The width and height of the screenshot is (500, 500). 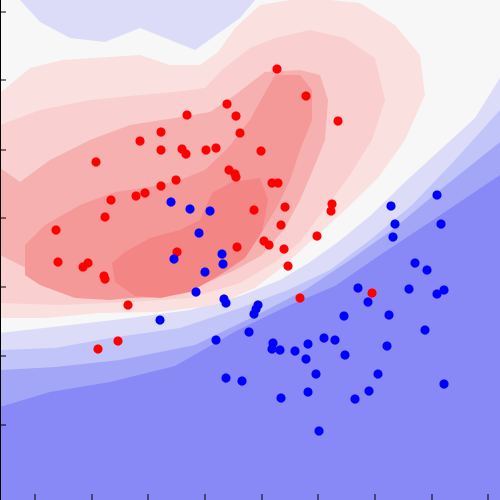 I want to click on contour-level-blue-top, so click(x=127, y=25).